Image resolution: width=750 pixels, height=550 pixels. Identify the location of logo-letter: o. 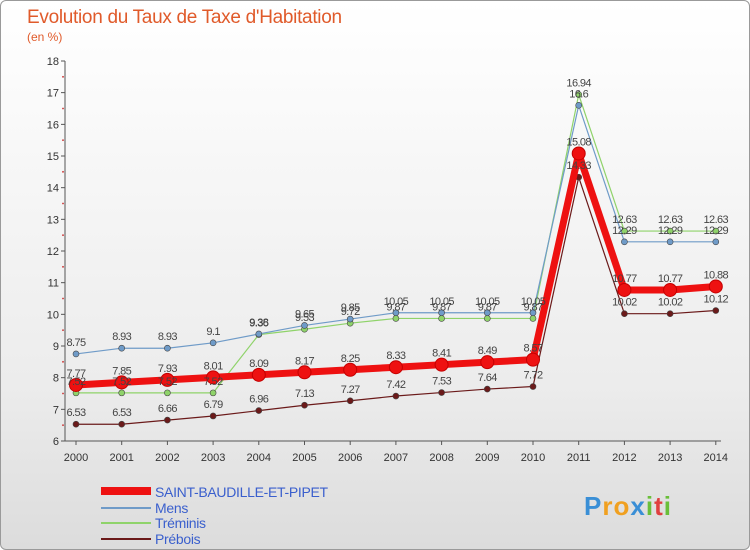
(622, 506).